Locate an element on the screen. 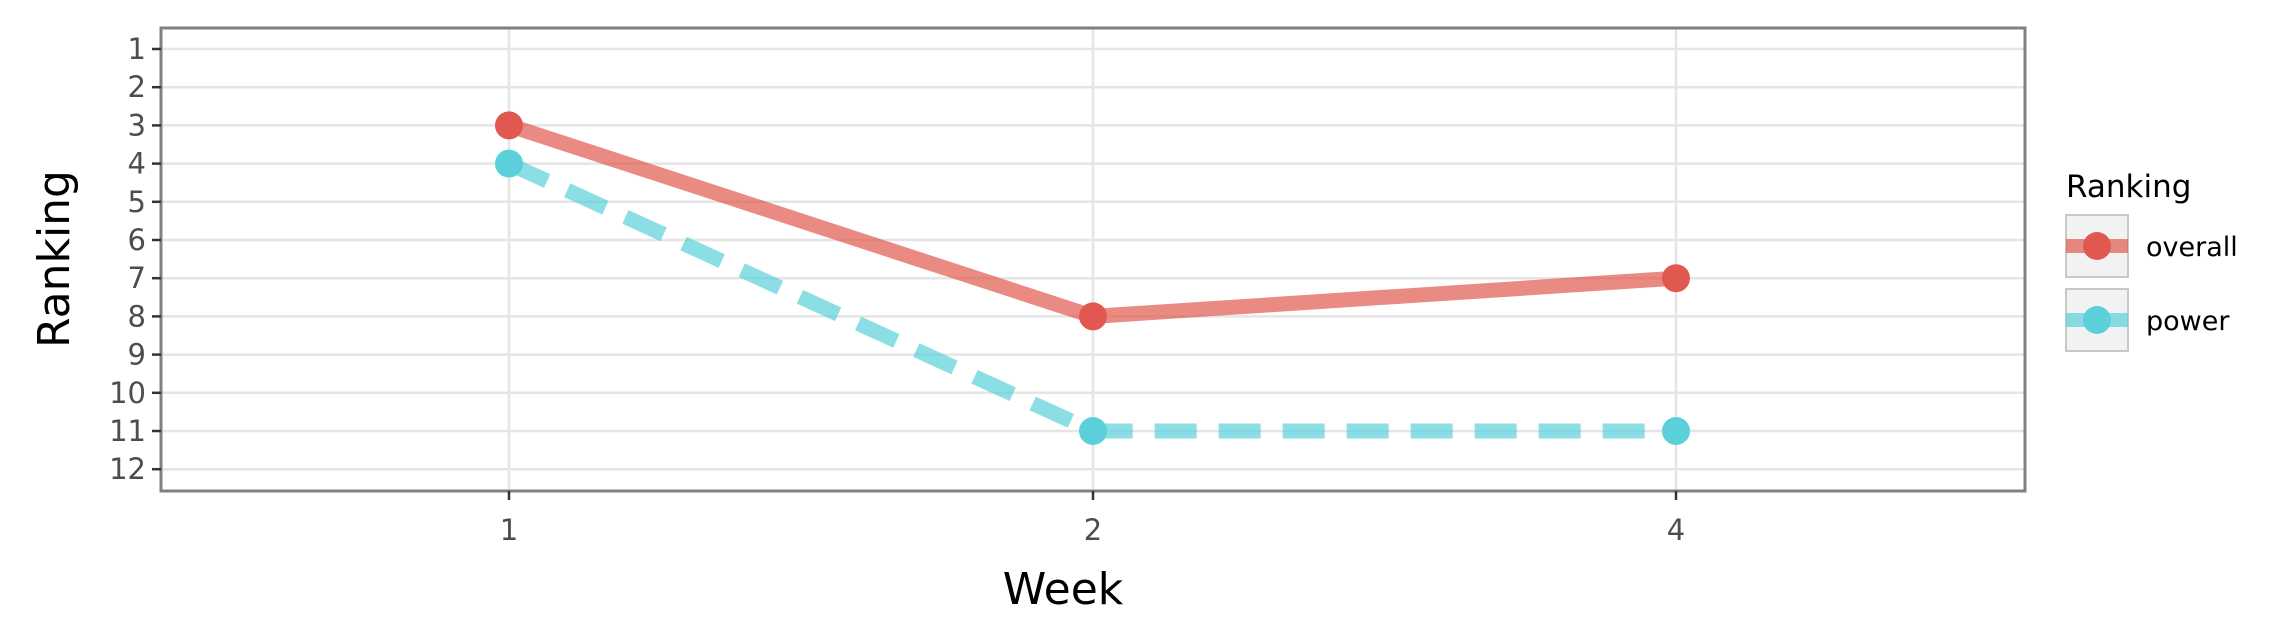 The image size is (2276, 641). y-tick-label: 8 is located at coordinates (137, 316).